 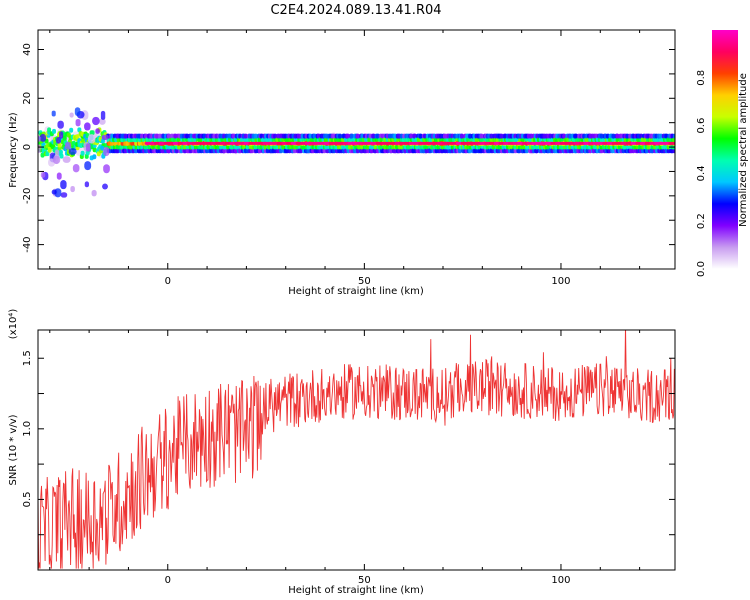 I want to click on y-tick-label: -20, so click(x=27, y=196).